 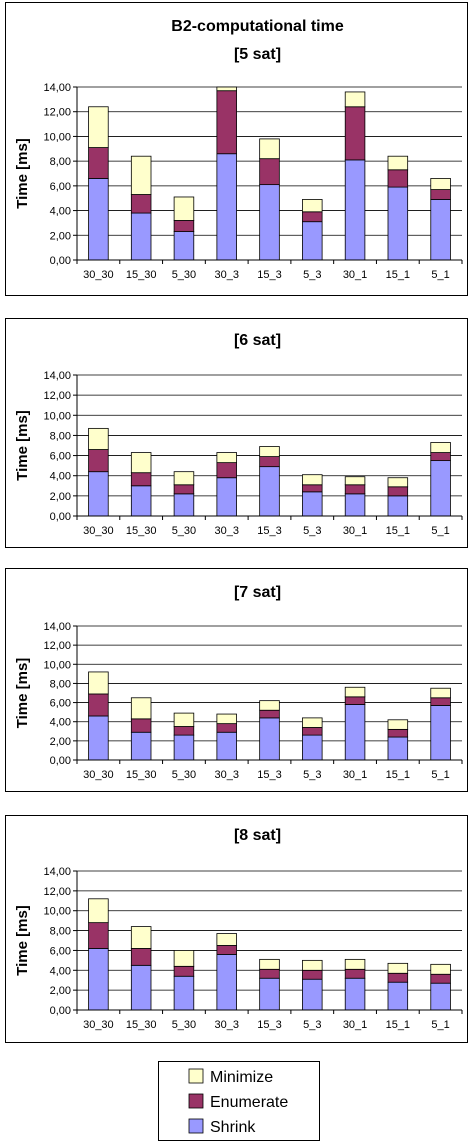 I want to click on legend-swatch-minimize, so click(x=196, y=1076).